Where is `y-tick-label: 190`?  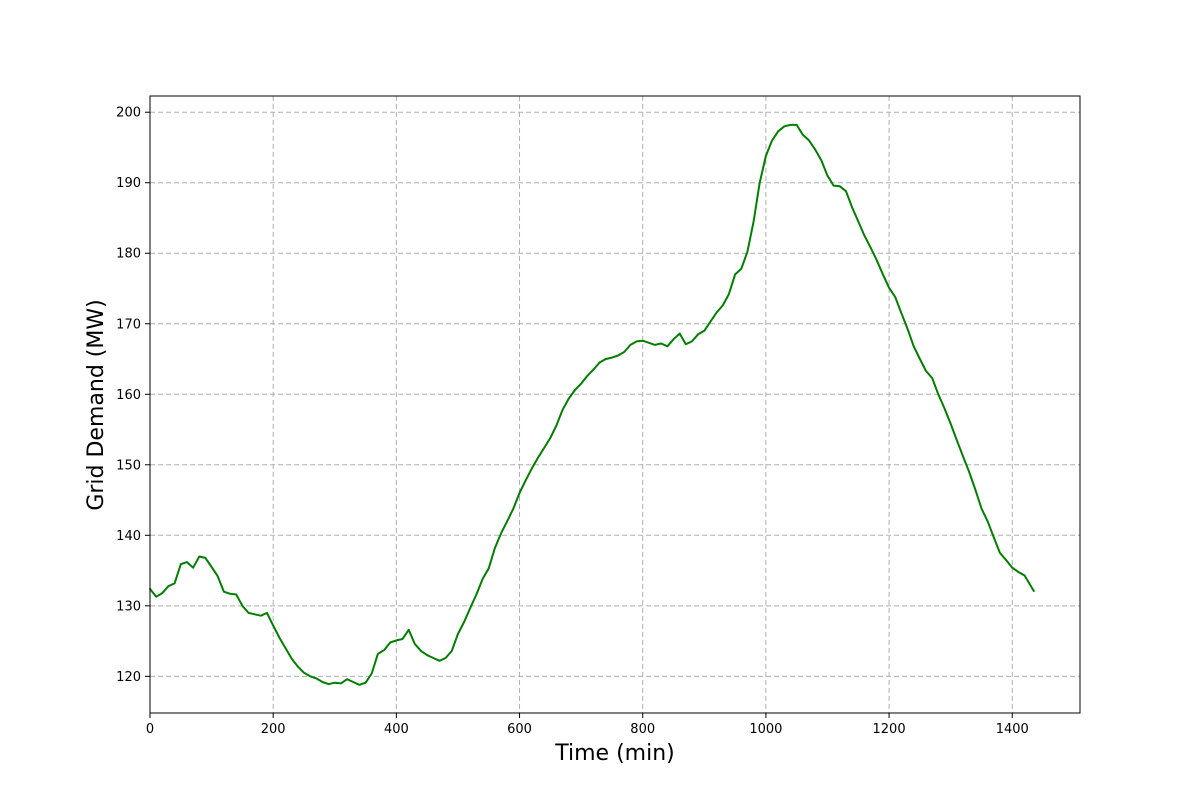
y-tick-label: 190 is located at coordinates (128, 183).